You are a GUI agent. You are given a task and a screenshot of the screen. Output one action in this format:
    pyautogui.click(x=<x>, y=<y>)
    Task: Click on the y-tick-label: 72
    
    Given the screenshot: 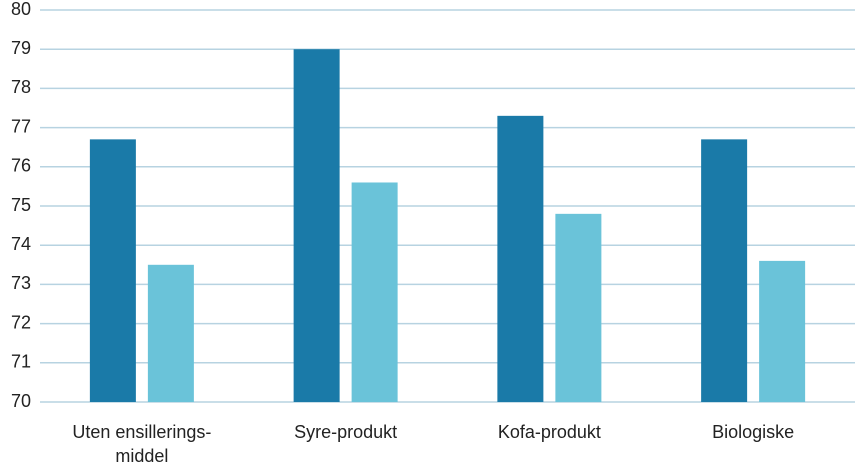 What is the action you would take?
    pyautogui.click(x=21, y=322)
    